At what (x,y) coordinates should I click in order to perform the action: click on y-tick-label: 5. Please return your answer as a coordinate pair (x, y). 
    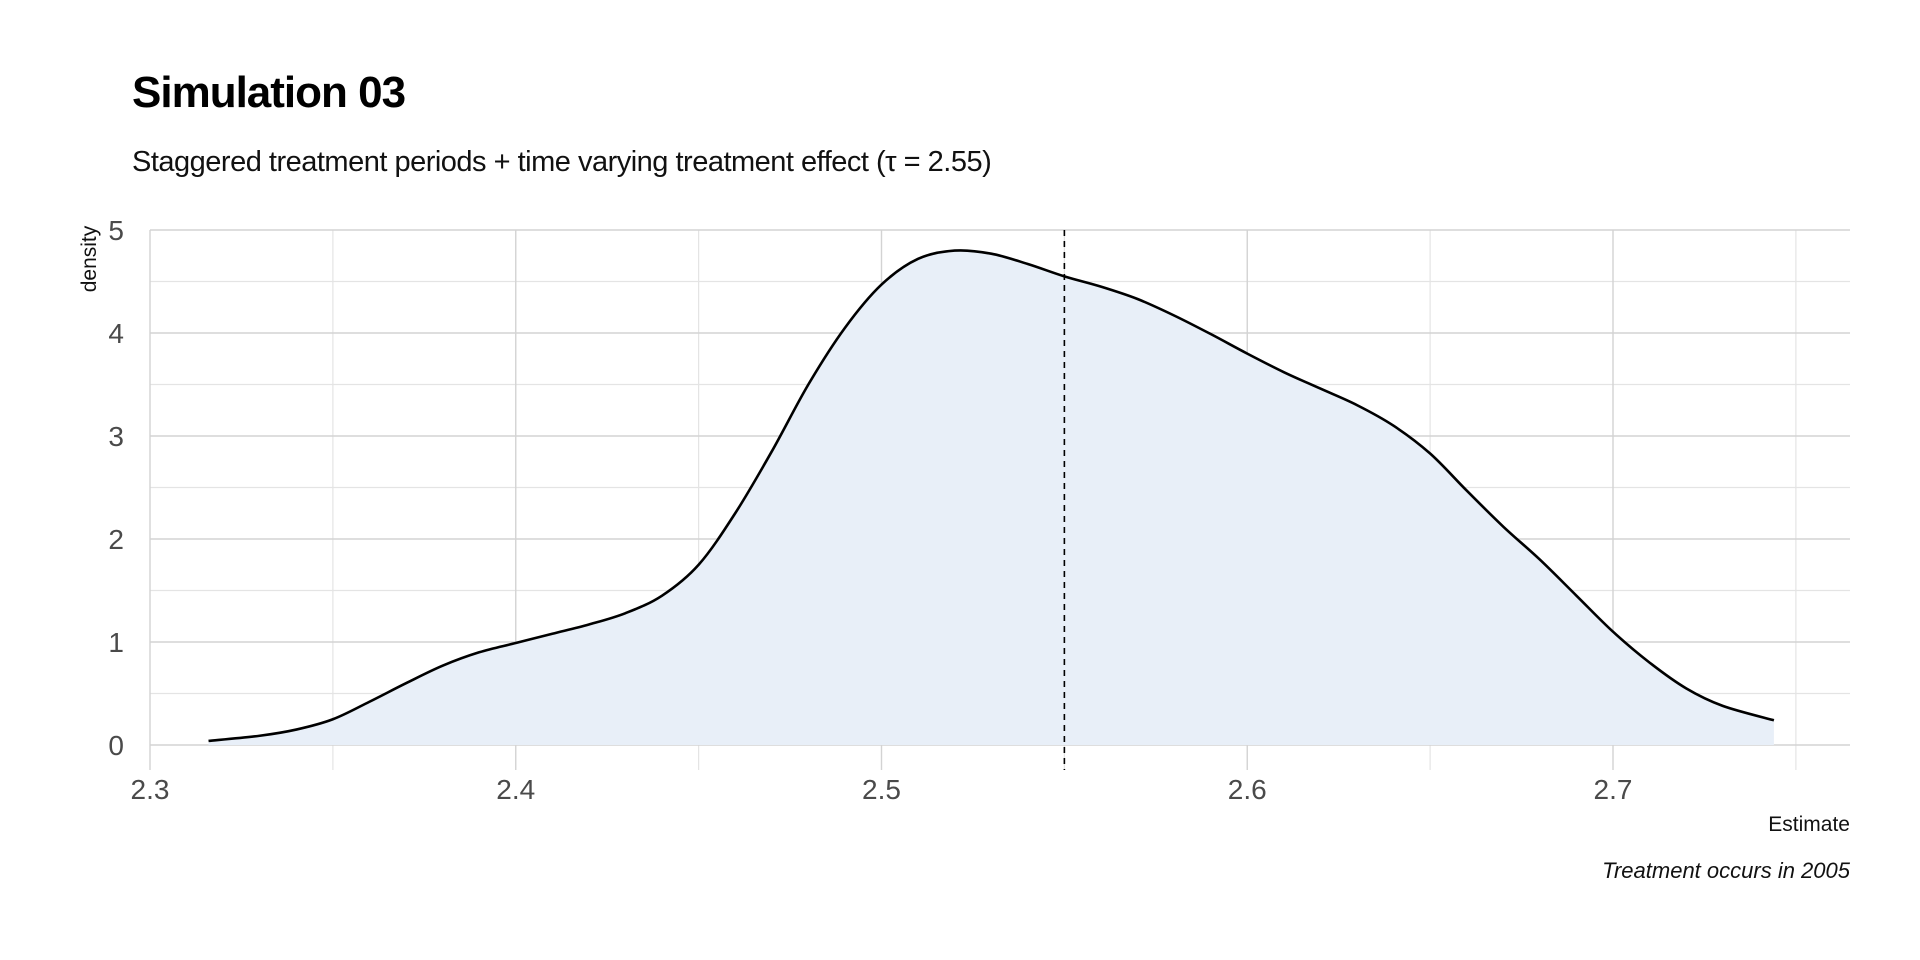
    Looking at the image, I should click on (116, 230).